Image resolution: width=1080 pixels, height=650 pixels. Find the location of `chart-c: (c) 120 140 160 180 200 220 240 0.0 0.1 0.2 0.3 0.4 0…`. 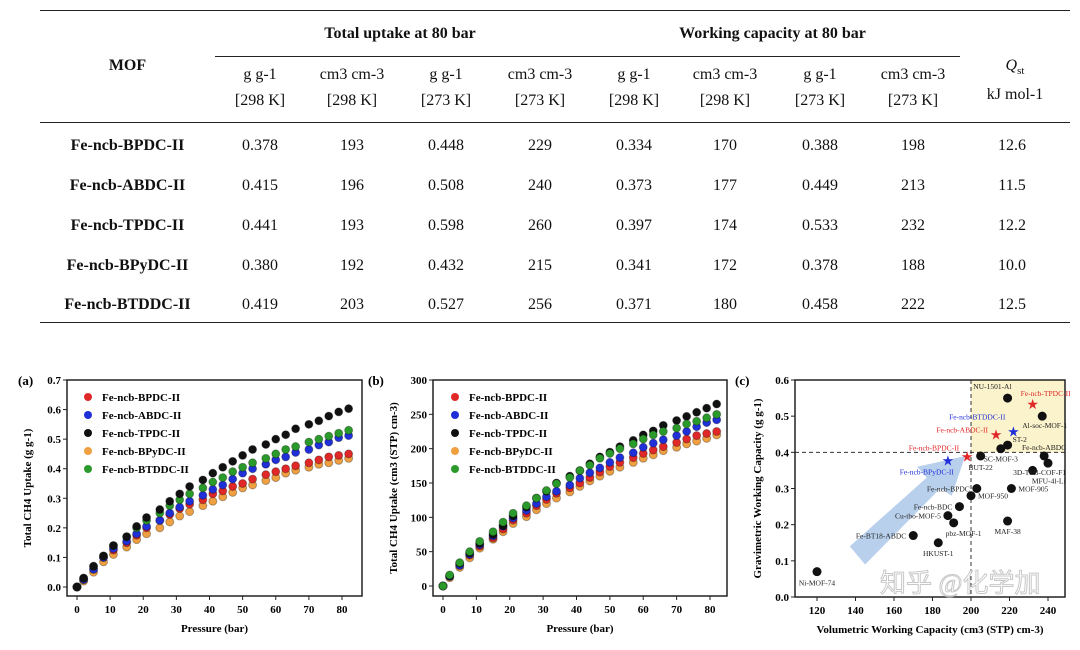

chart-c: (c) 120 140 160 180 200 220 240 0.0 0.1 0.2 0.3 0.4 0… is located at coordinates (903, 504).